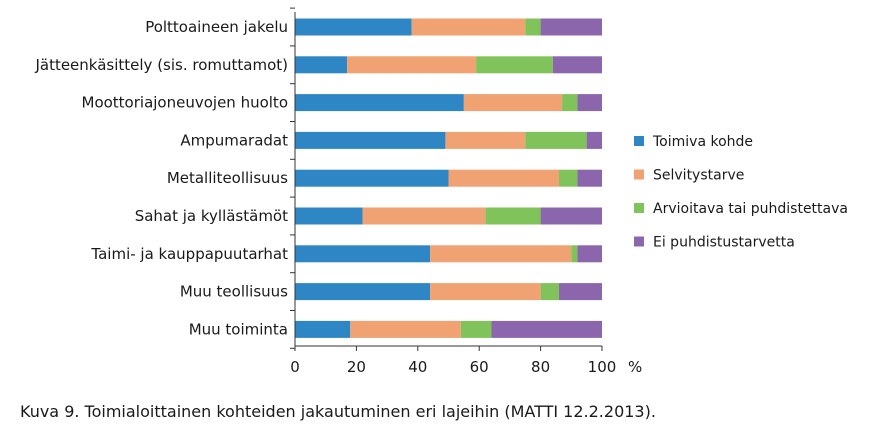  What do you see at coordinates (635, 367) in the screenshot?
I see `x-unit-label: %` at bounding box center [635, 367].